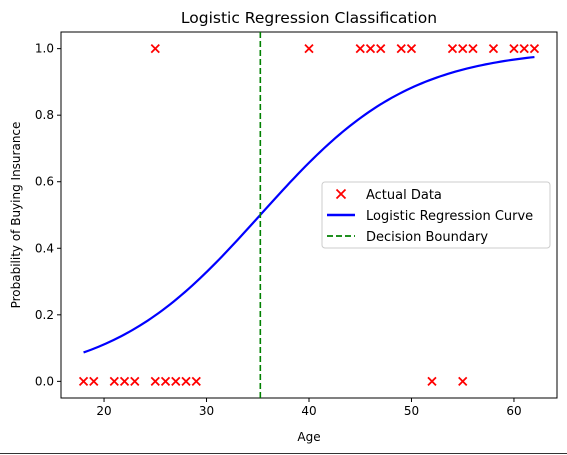  Describe the element at coordinates (513, 411) in the screenshot. I see `x-tick-label: 60` at that location.